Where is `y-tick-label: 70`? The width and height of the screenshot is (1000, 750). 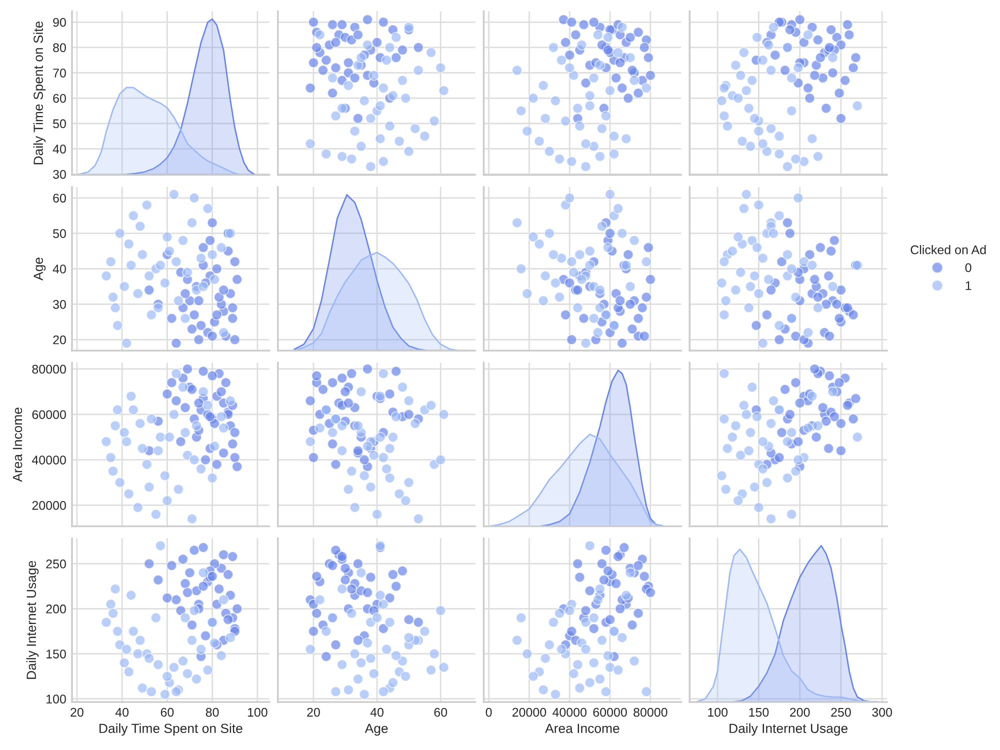
y-tick-label: 70 is located at coordinates (59, 73).